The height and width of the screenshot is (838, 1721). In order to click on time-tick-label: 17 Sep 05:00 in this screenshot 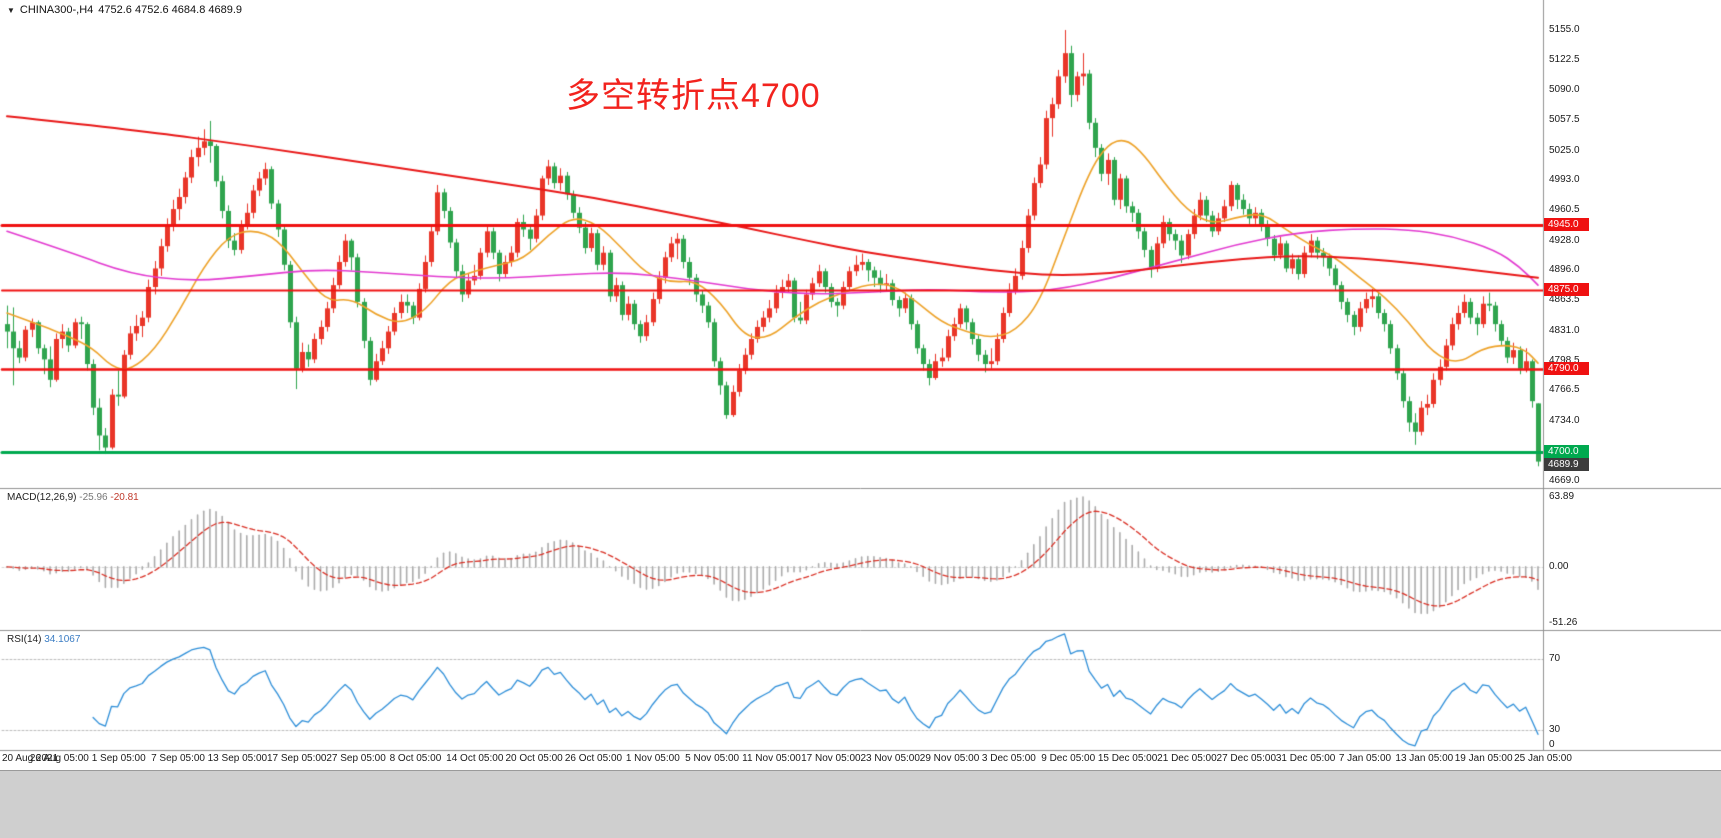, I will do `click(296, 758)`.